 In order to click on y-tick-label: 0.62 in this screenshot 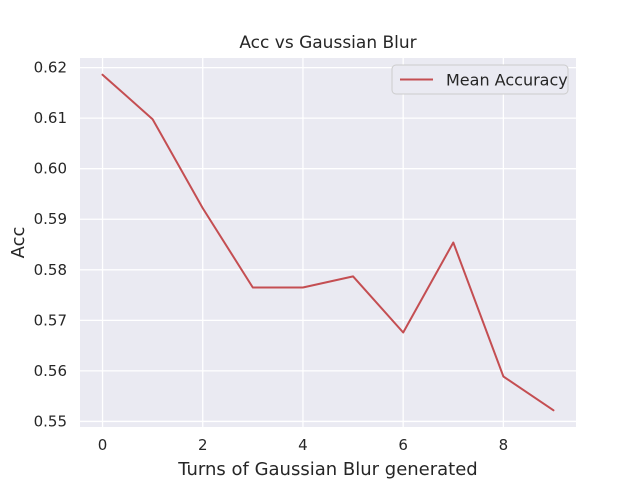, I will do `click(50, 68)`.